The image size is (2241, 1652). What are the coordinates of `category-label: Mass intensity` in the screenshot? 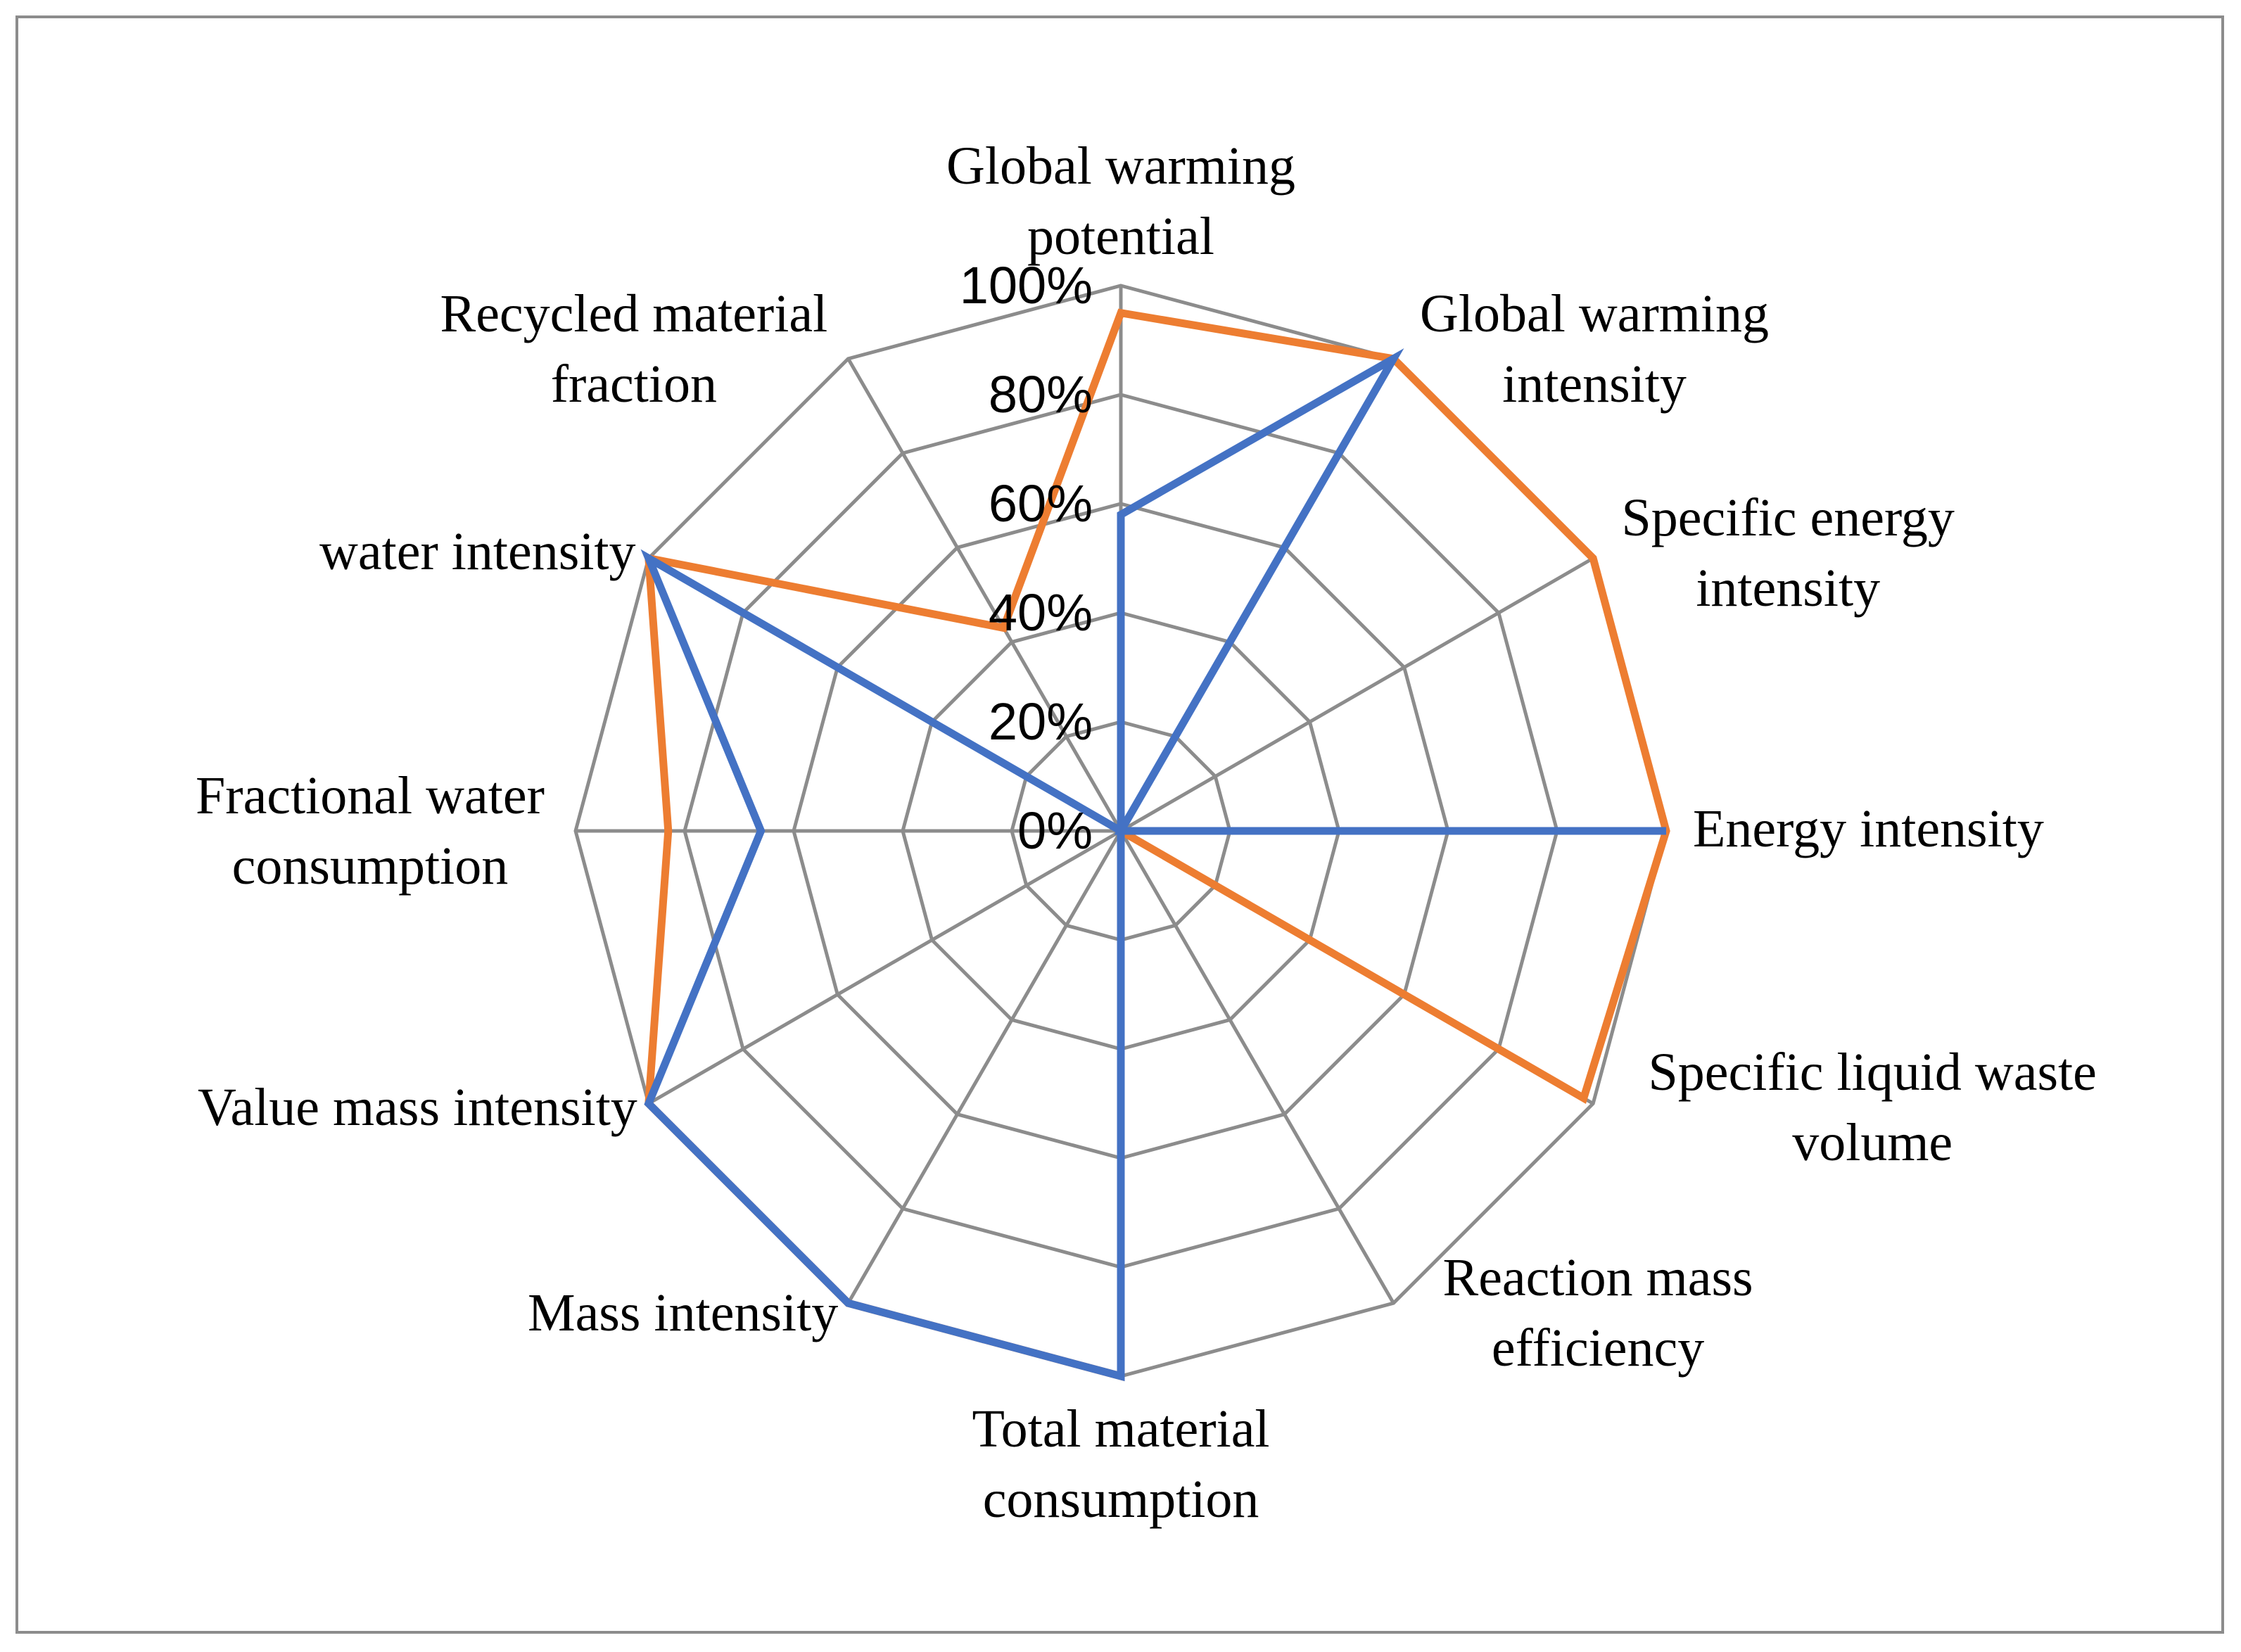 It's located at (683, 1312).